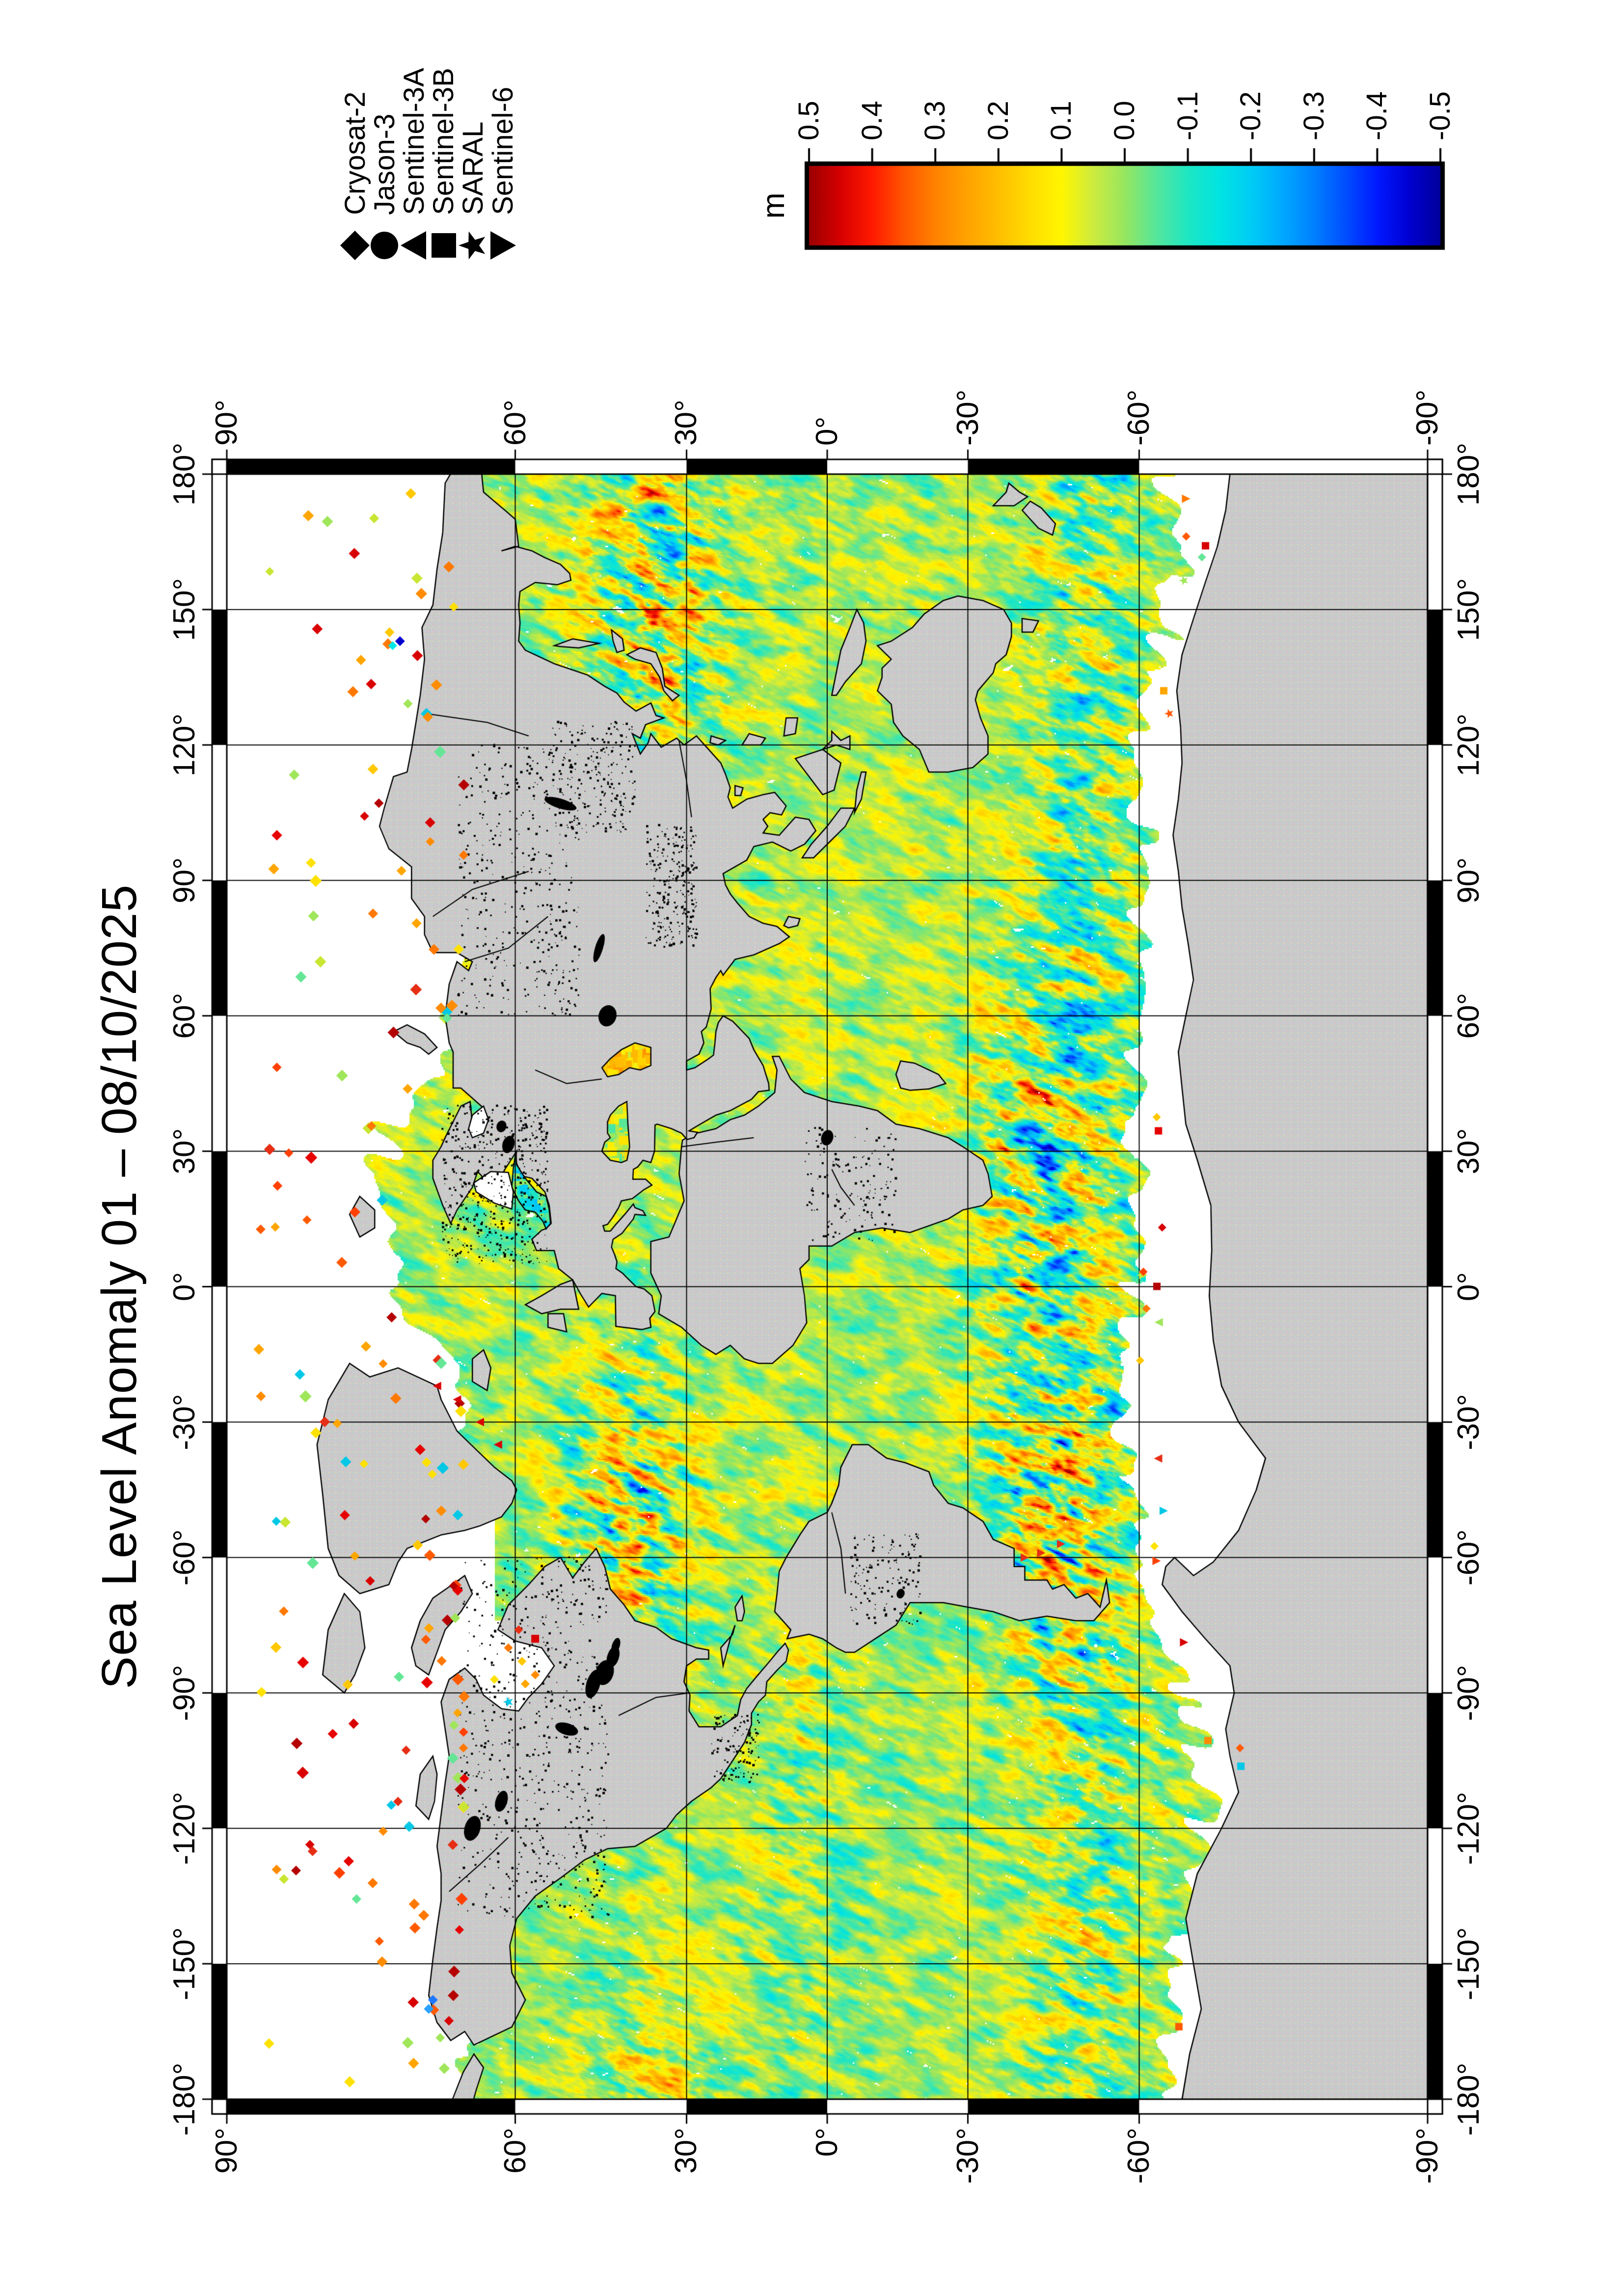  I want to click on colorbar-unit-label: m, so click(773, 205).